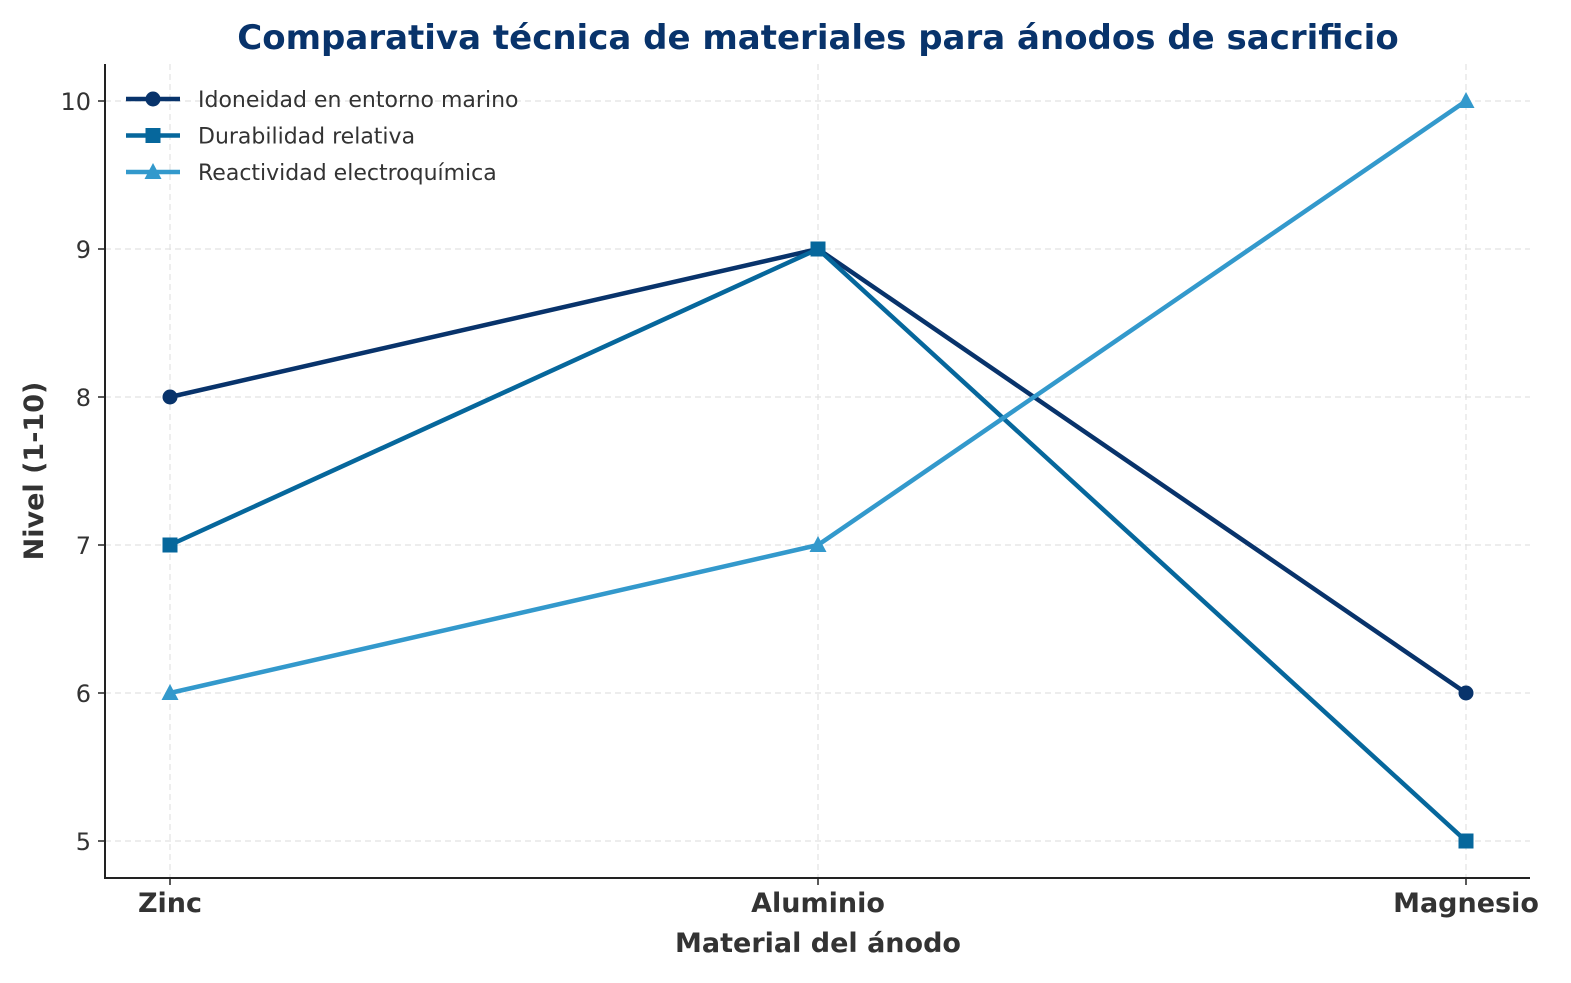 This screenshot has width=1571, height=983. I want to click on y-tick-label: 8, so click(83, 398).